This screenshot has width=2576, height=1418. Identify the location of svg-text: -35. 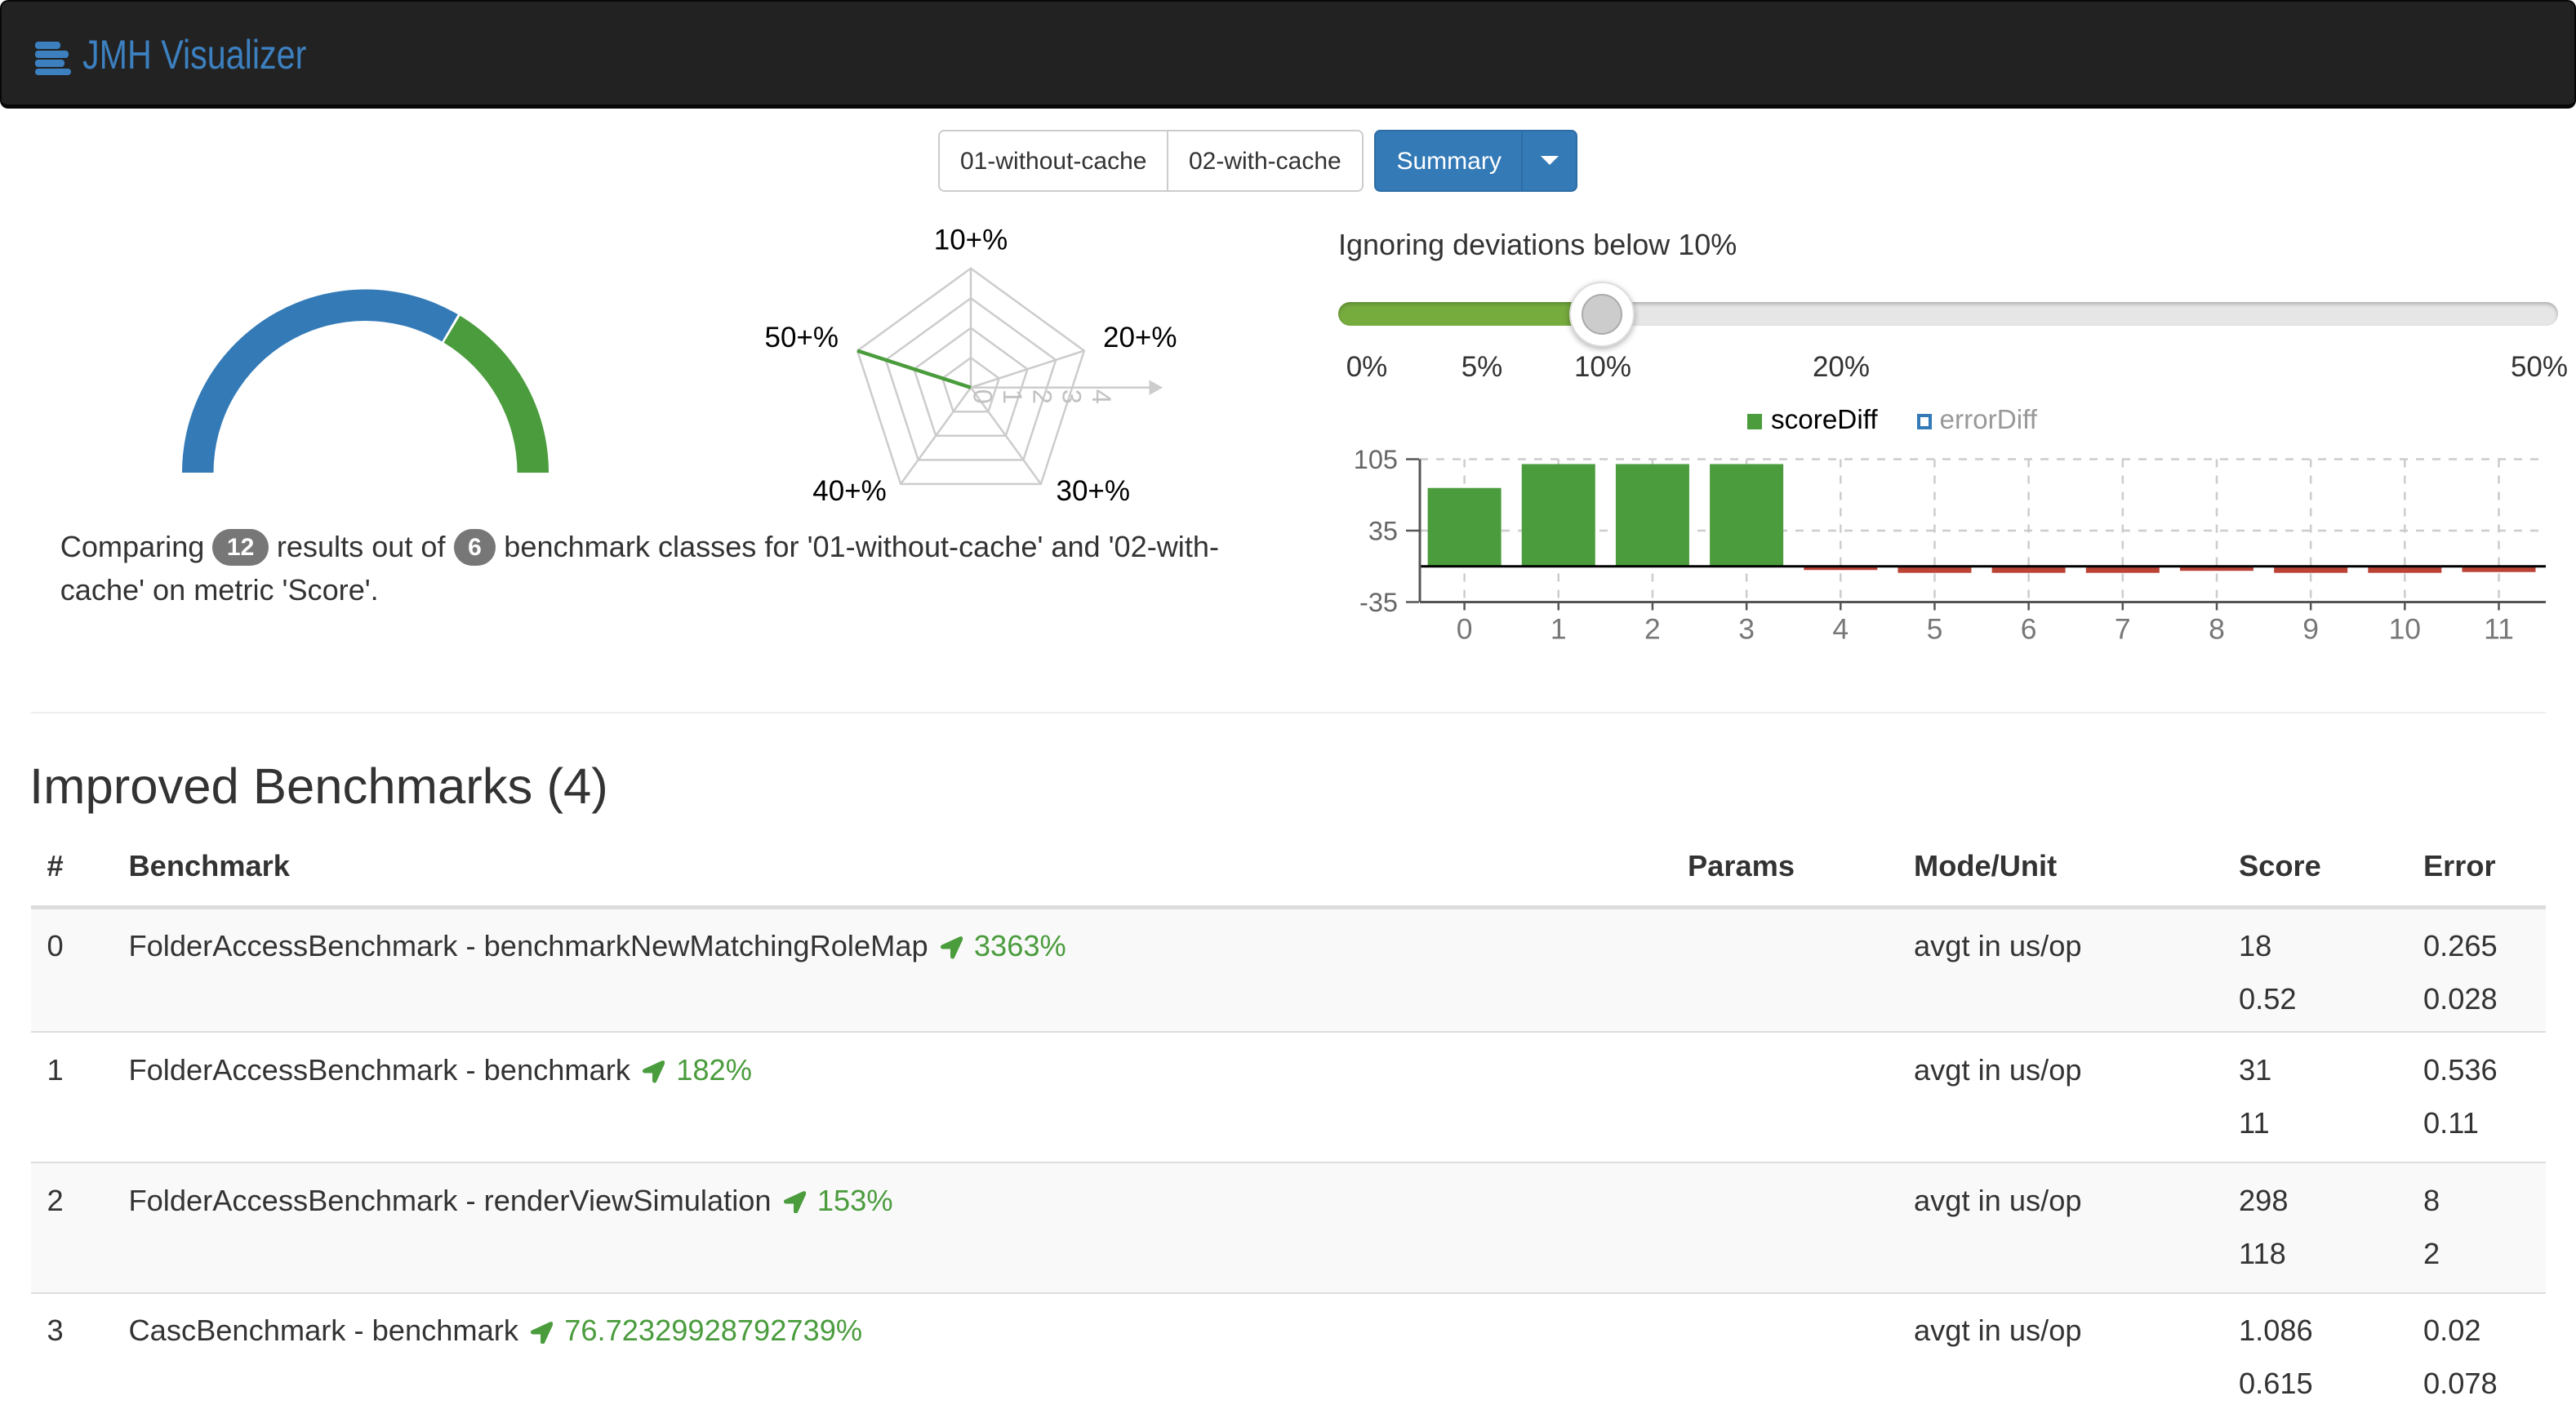
(1378, 602).